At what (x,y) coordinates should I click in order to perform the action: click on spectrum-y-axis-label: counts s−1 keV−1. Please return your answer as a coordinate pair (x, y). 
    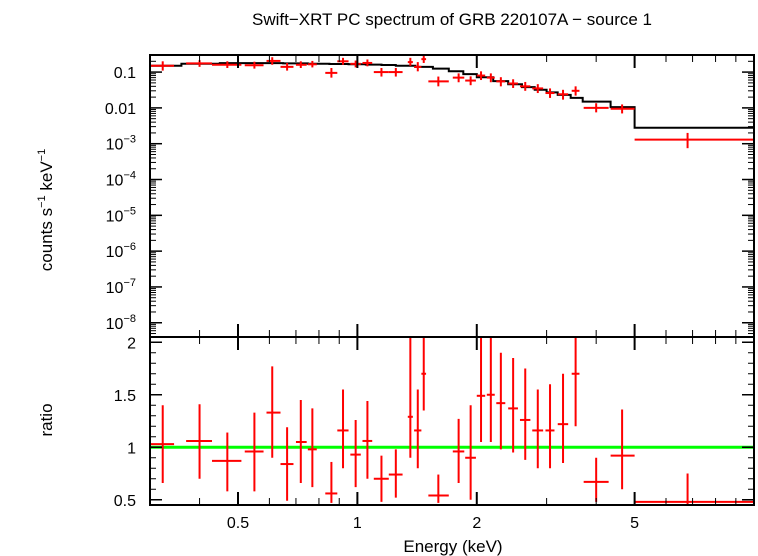
    Looking at the image, I should click on (46, 210).